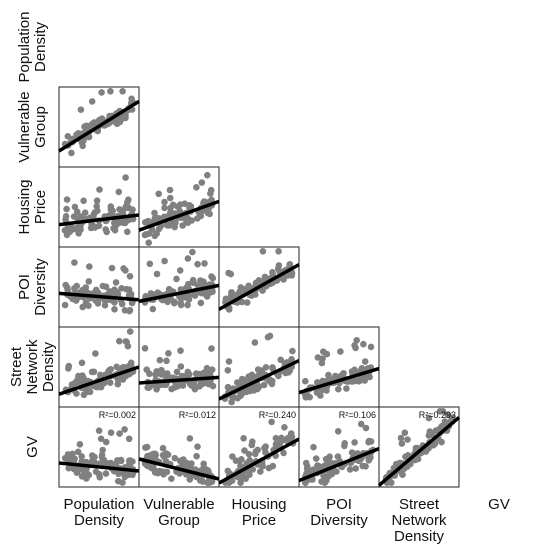 This screenshot has width=550, height=547. I want to click on column-label-popden: Population Density, so click(99, 512).